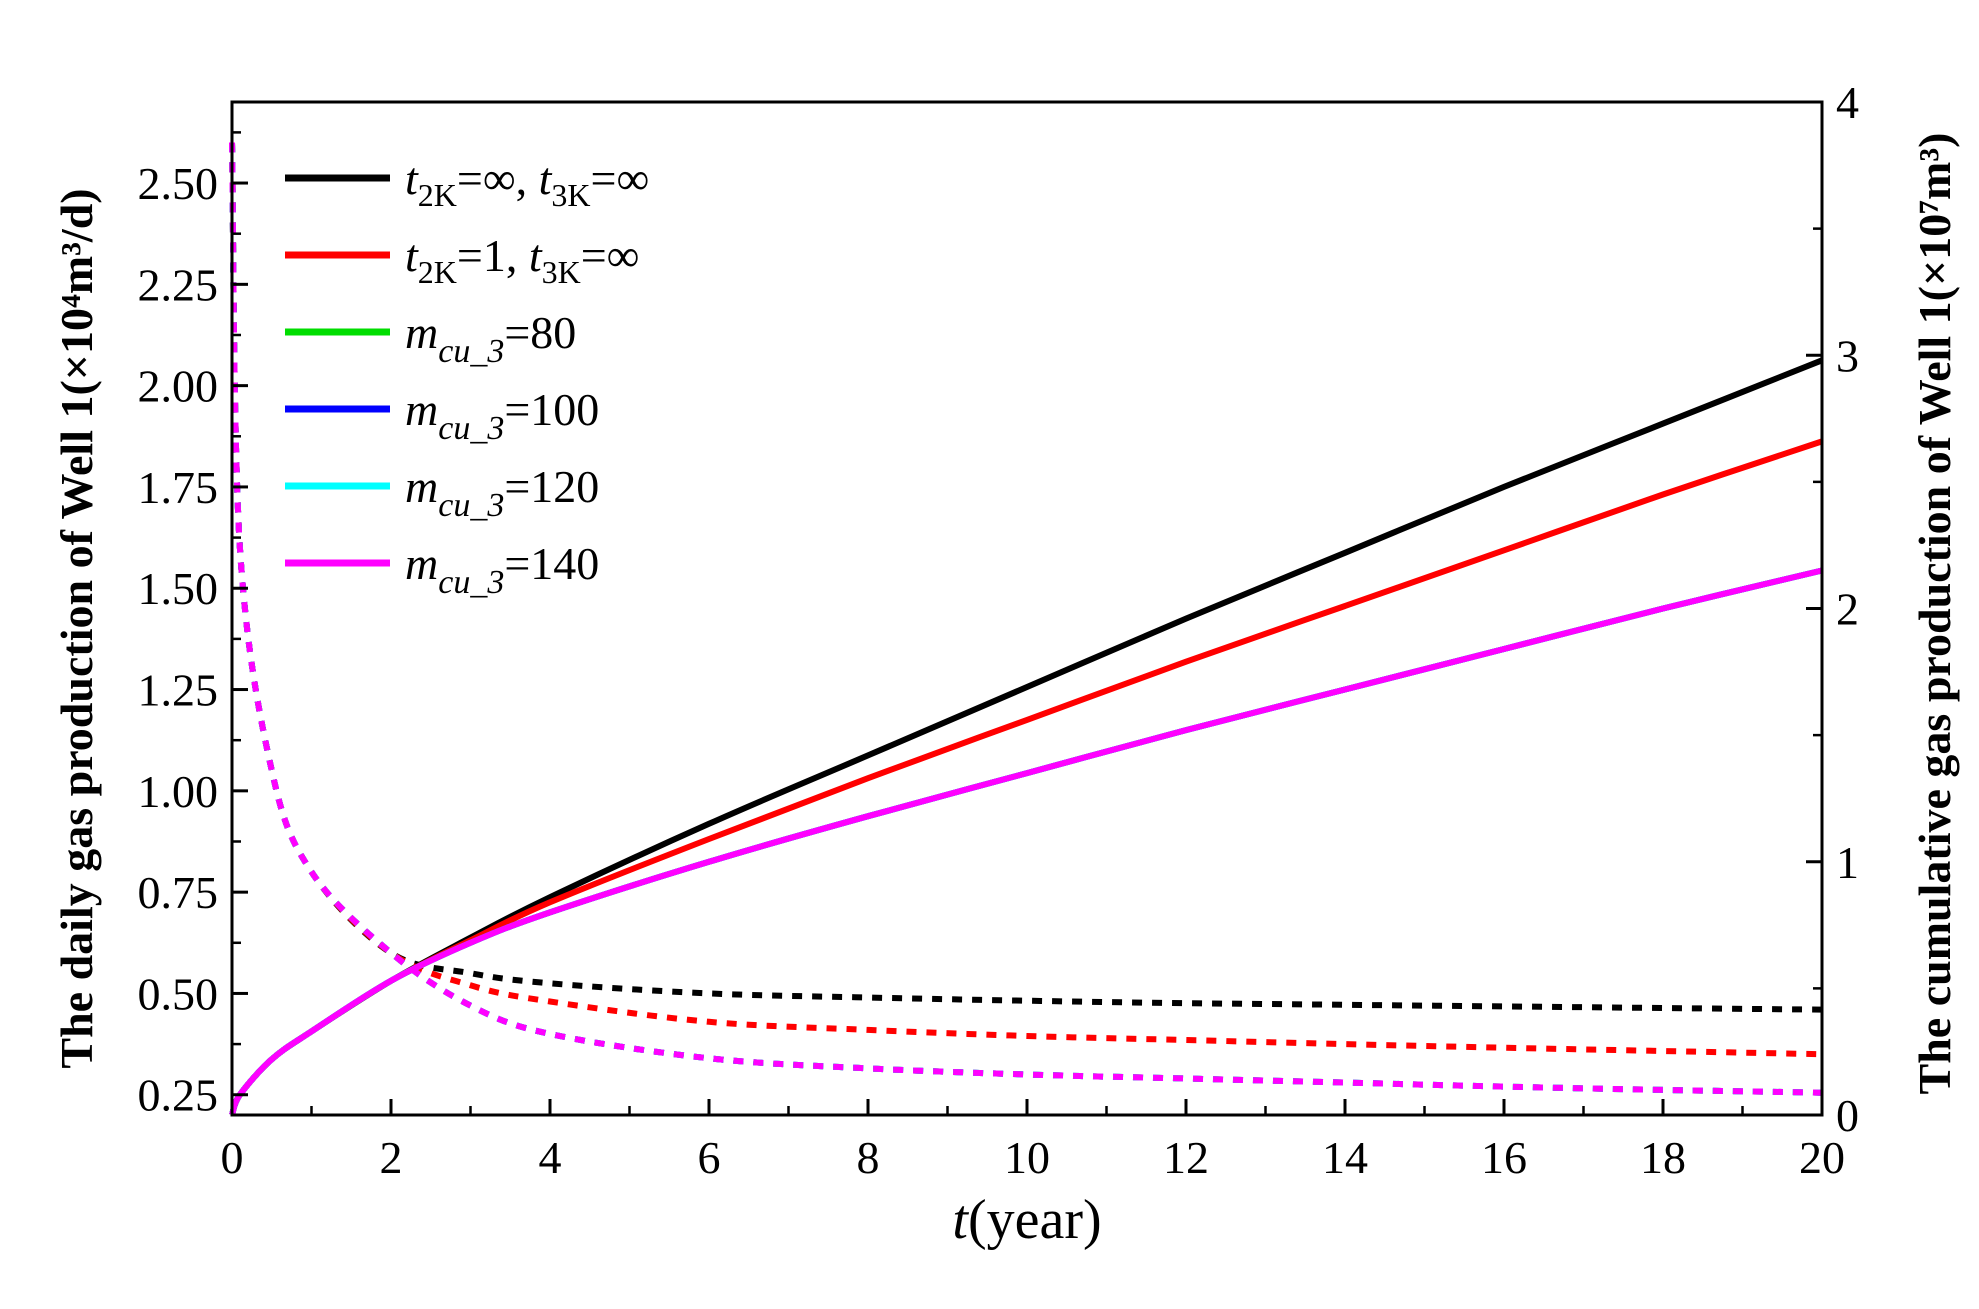 The height and width of the screenshot is (1309, 1979). Describe the element at coordinates (1822, 1157) in the screenshot. I see `x-tick-label: 20` at that location.